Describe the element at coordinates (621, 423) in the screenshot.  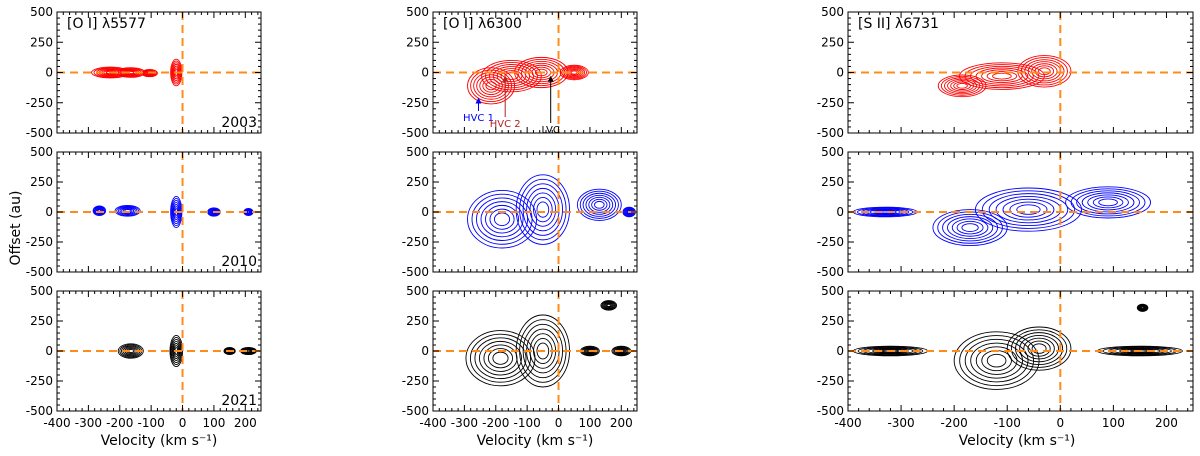
I see `panel-r3-c2-xtick-label: 200` at that location.